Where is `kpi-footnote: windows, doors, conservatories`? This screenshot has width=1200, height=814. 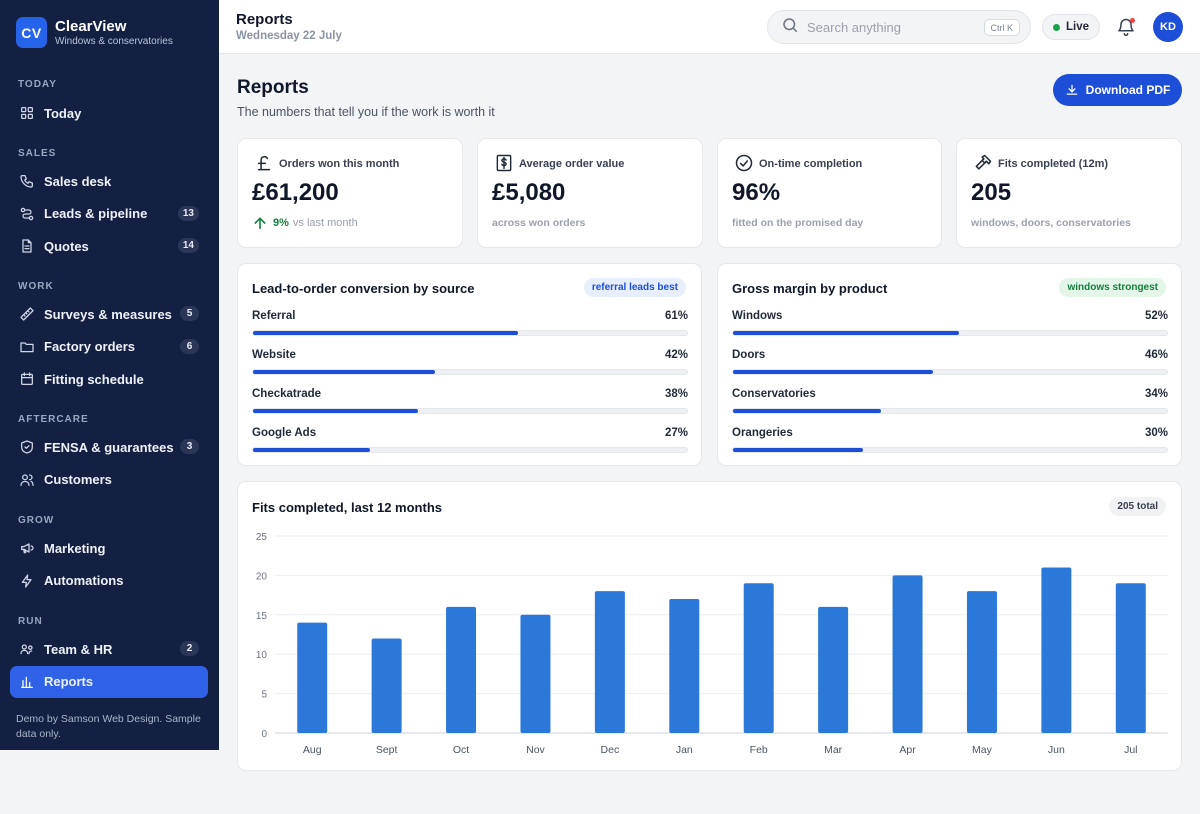
kpi-footnote: windows, doors, conservatories is located at coordinates (1051, 223).